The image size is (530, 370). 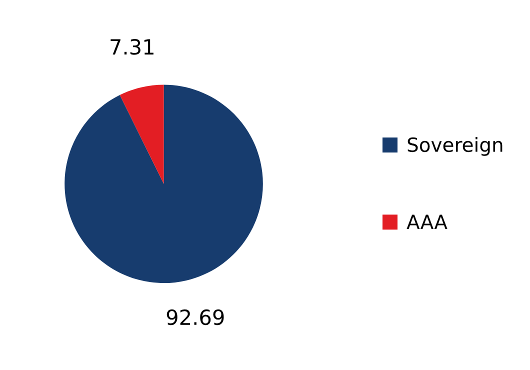 What do you see at coordinates (132, 46) in the screenshot?
I see `data-label: 7.31` at bounding box center [132, 46].